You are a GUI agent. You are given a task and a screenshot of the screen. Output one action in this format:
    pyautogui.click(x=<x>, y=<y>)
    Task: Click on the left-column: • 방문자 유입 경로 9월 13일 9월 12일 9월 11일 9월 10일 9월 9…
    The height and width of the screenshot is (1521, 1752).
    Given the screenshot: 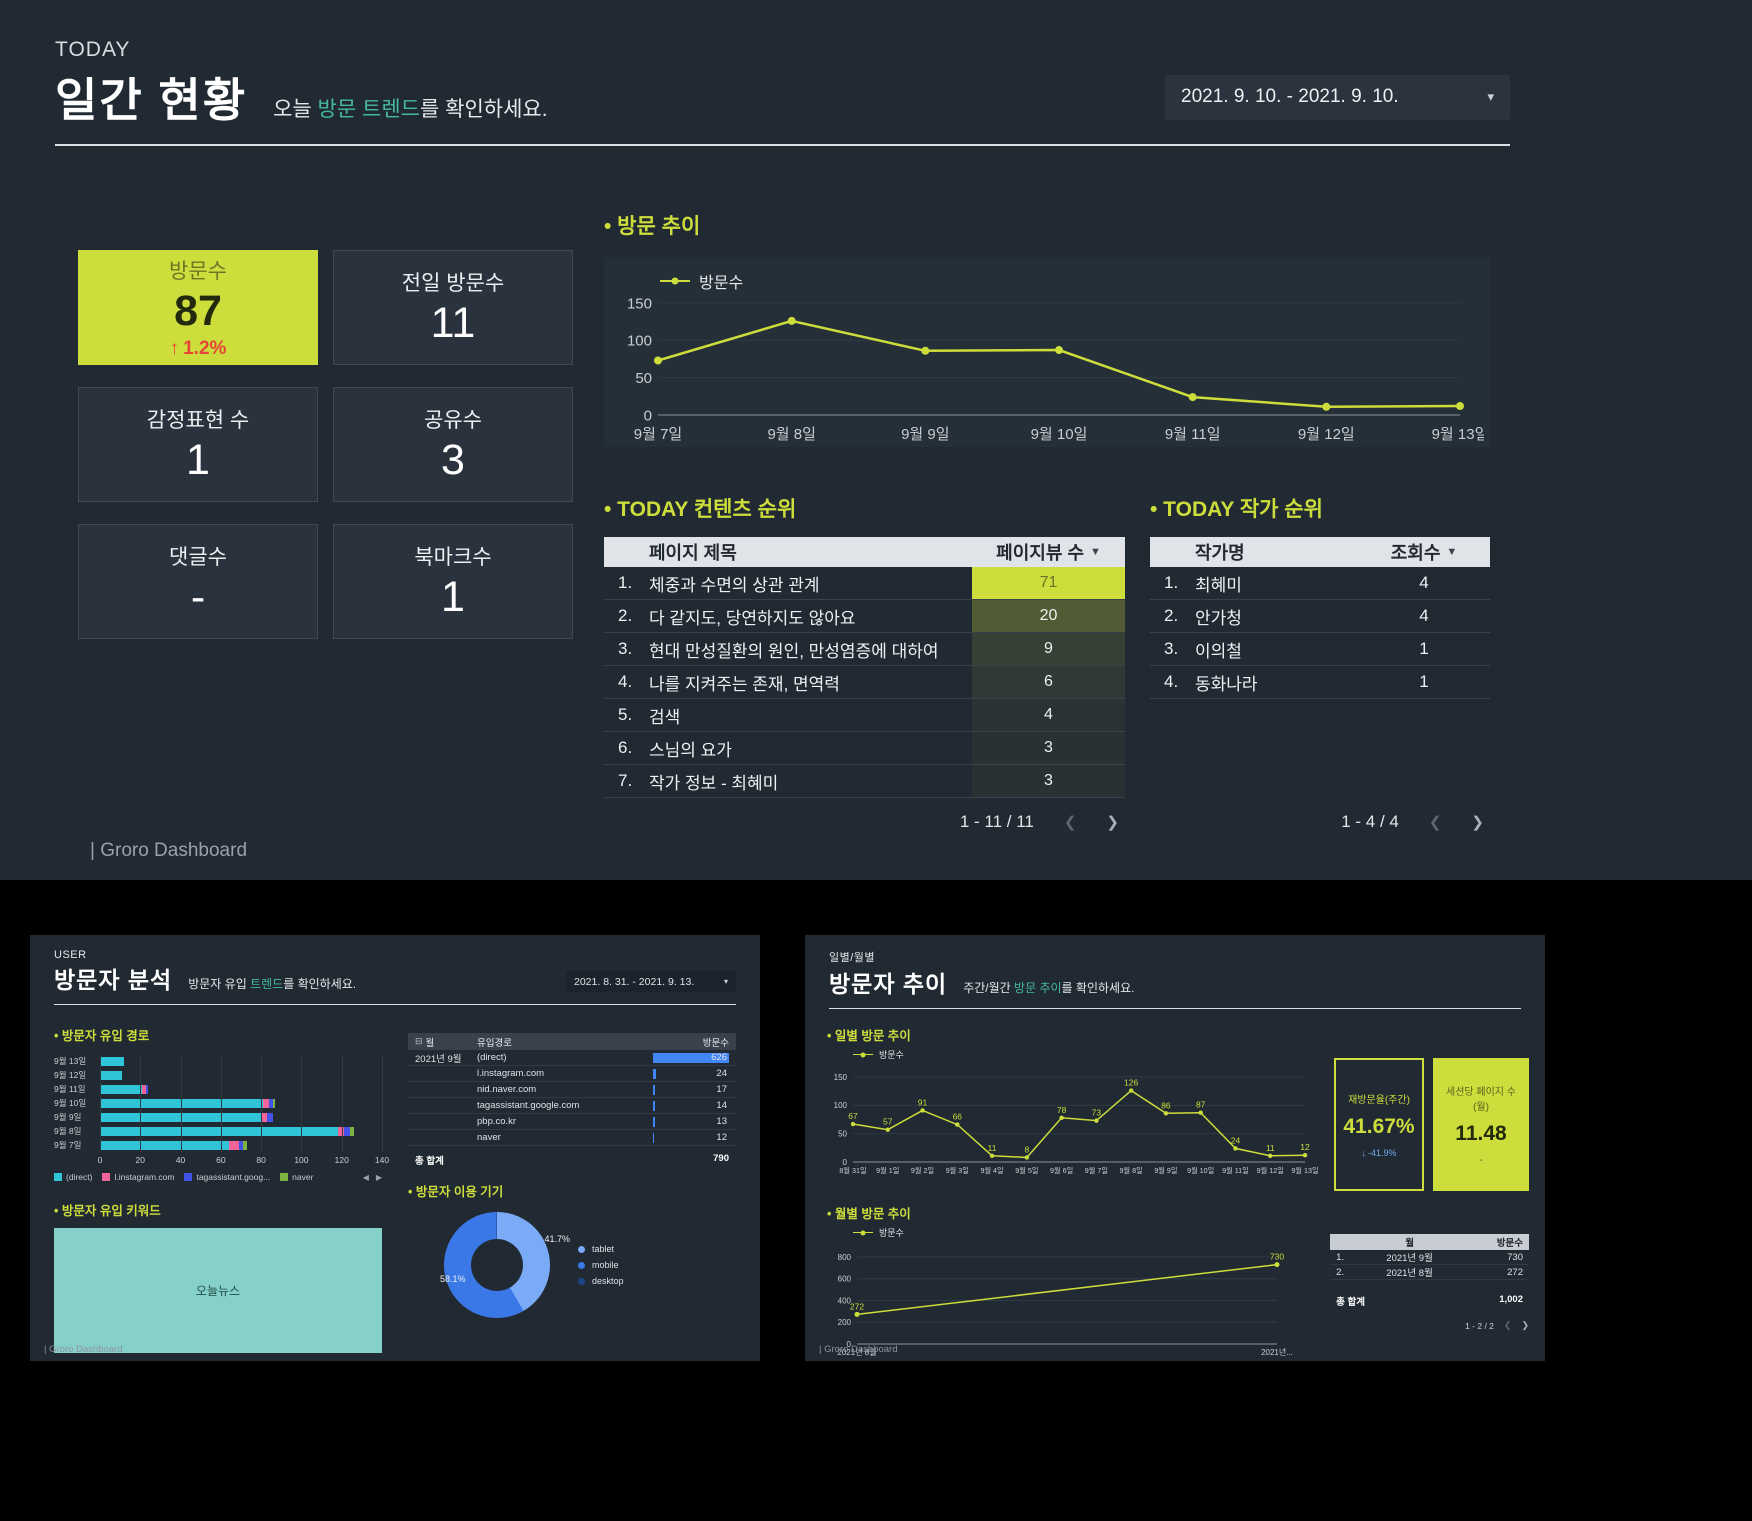 What is the action you would take?
    pyautogui.click(x=221, y=1183)
    